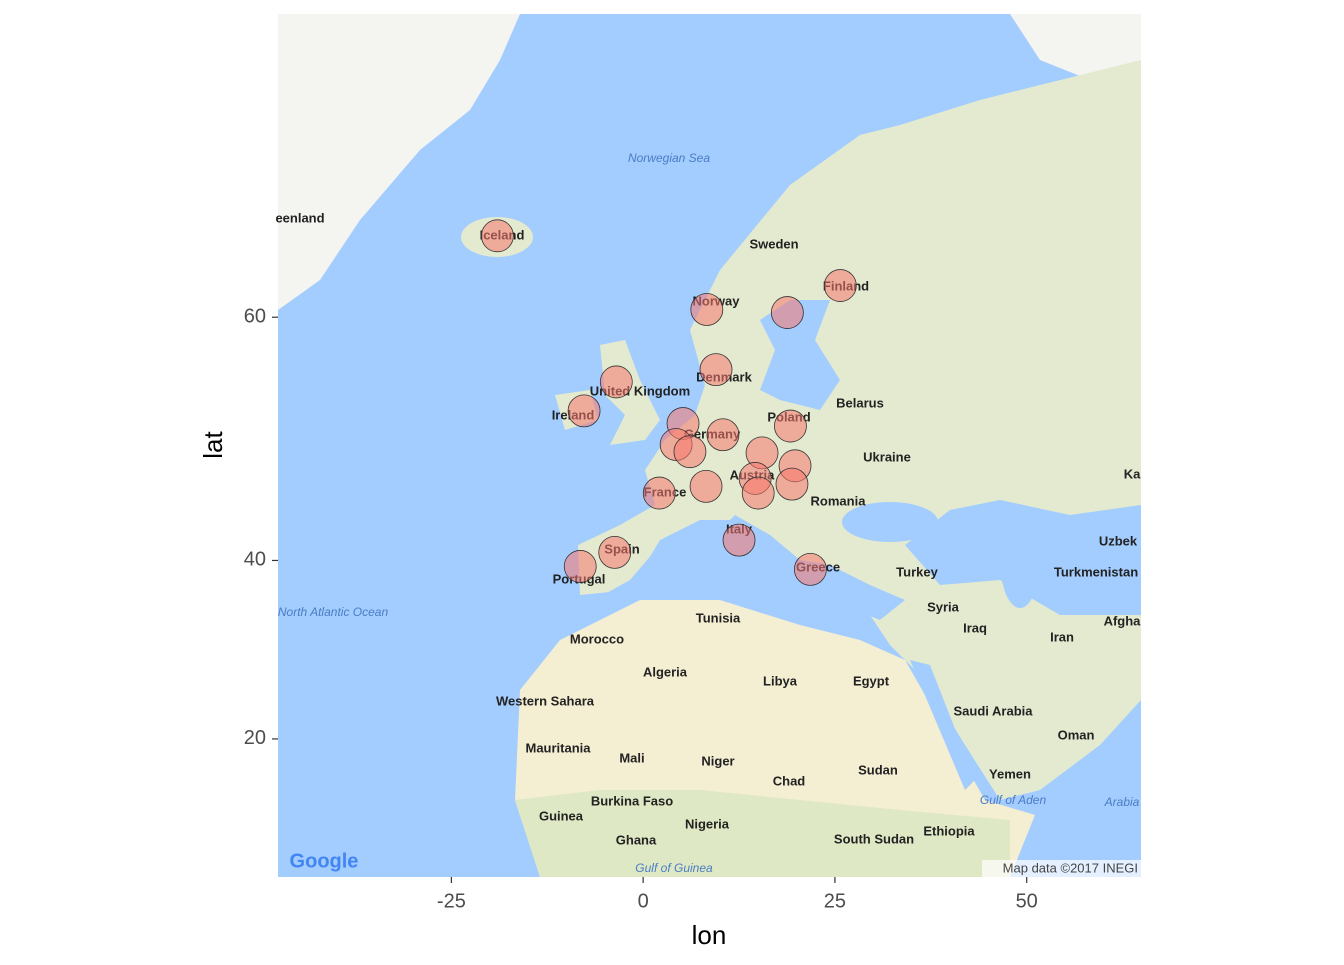 The height and width of the screenshot is (965, 1344). I want to click on map-label: Ukraine, so click(887, 456).